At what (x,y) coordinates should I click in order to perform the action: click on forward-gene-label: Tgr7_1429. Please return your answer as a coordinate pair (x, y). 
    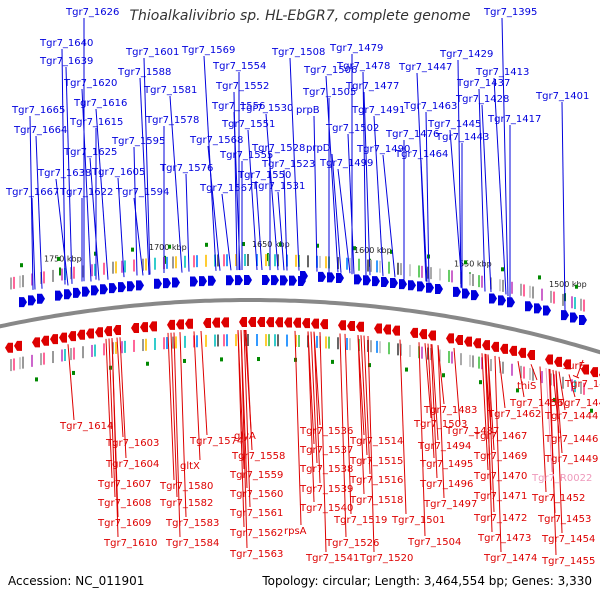
    Looking at the image, I should click on (466, 54).